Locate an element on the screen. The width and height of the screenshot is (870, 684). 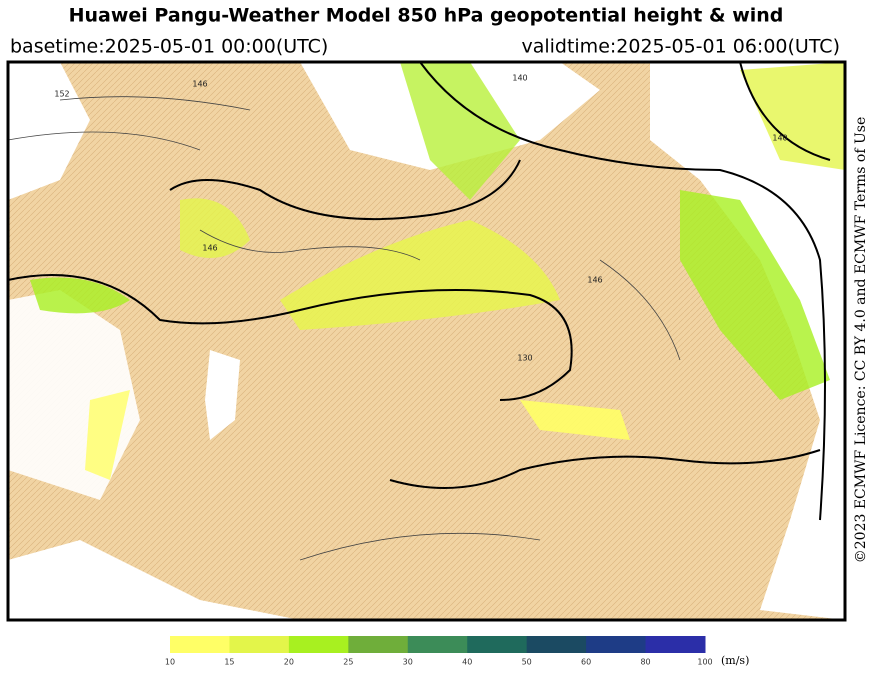
basetime: basetime:2025-05-01 00:00(UTC) is located at coordinates (169, 47).